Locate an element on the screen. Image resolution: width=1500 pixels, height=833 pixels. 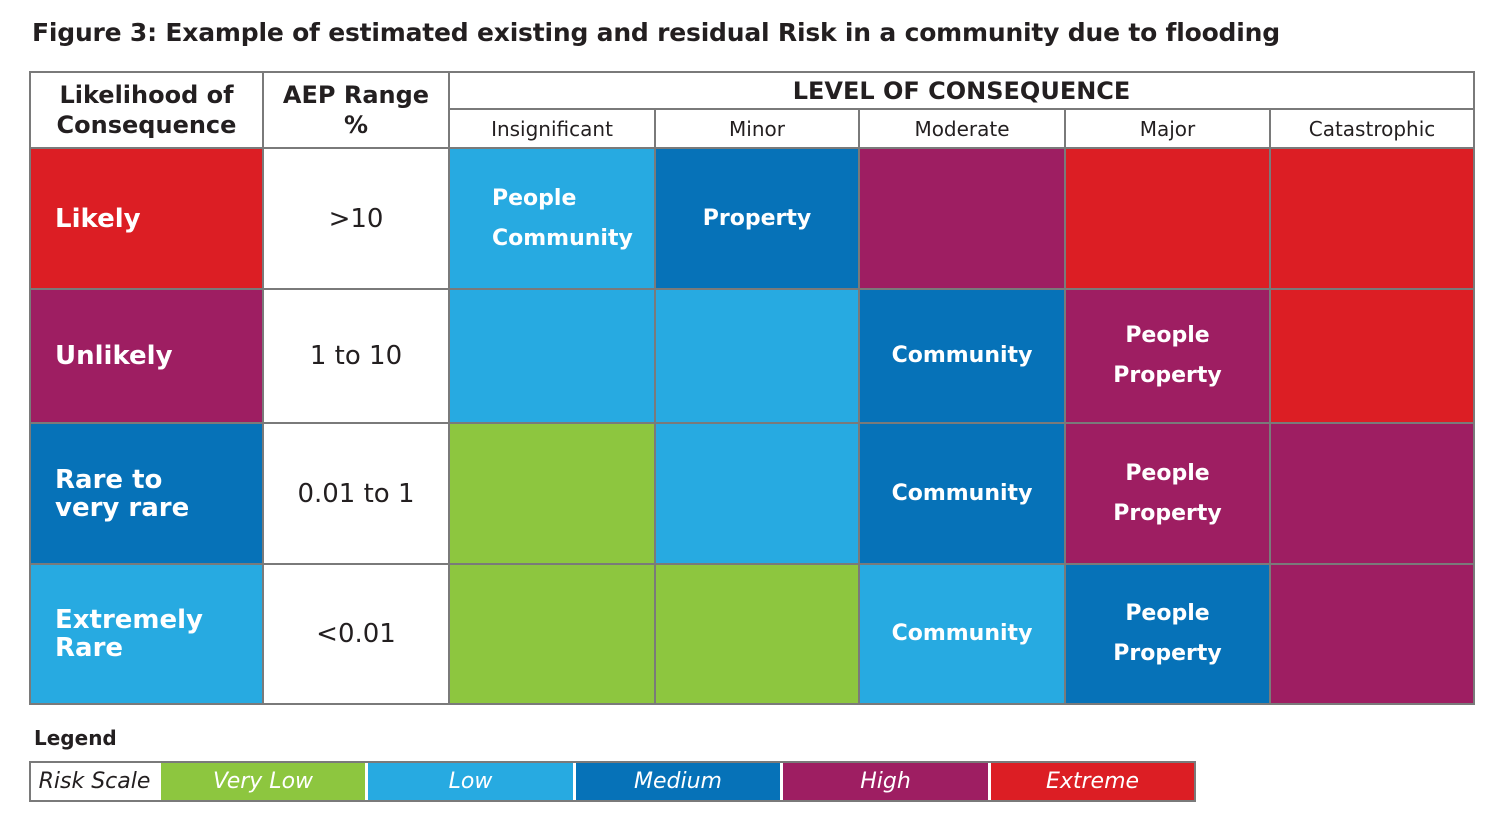
aep-header: AEP Range % is located at coordinates (356, 110).